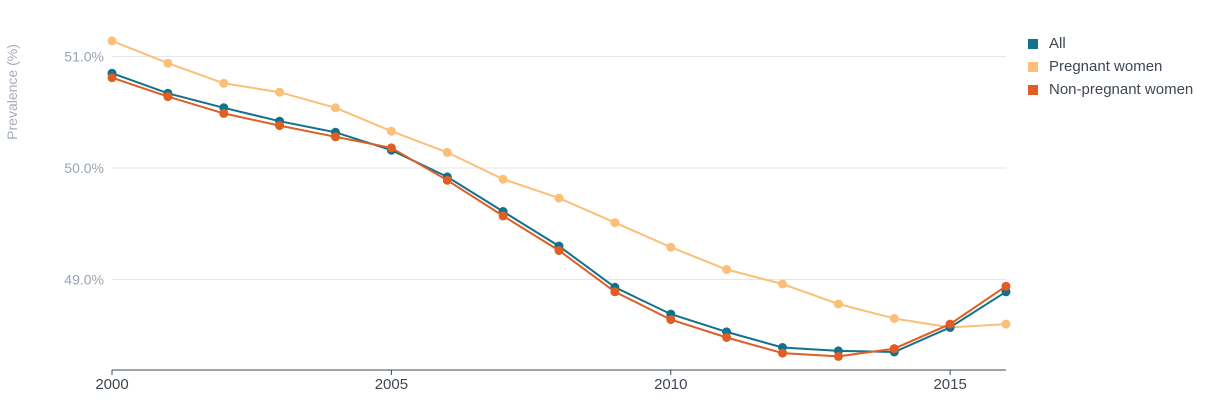 The height and width of the screenshot is (402, 1230). What do you see at coordinates (84, 57) in the screenshot?
I see `y-tick-label: 51.0%` at bounding box center [84, 57].